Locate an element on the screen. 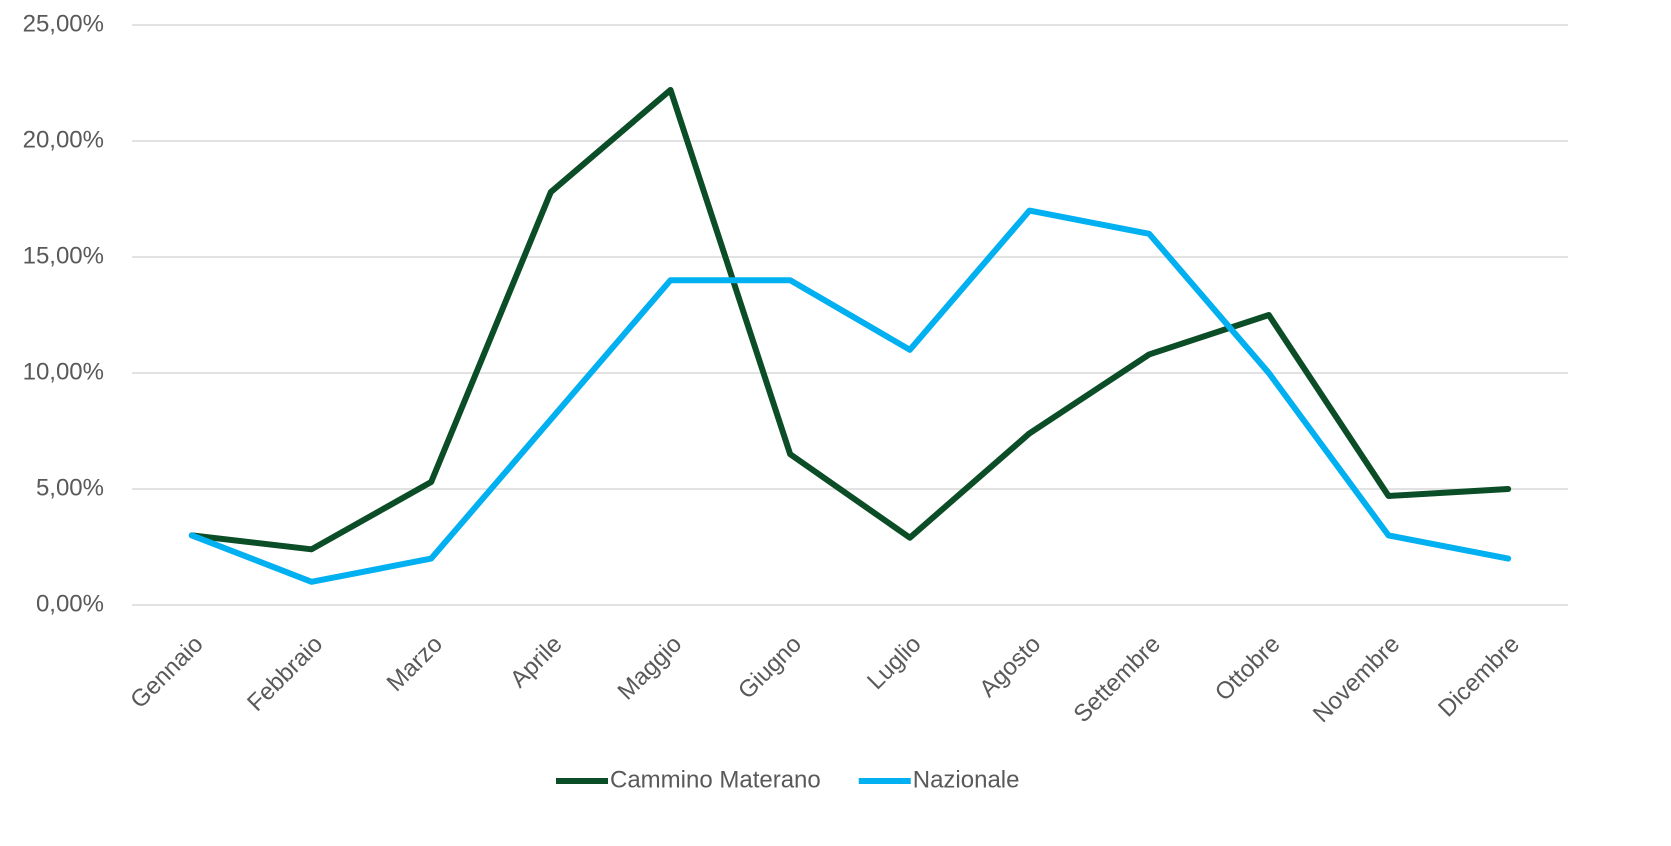 This screenshot has height=846, width=1671. legend: Cammino Materano Nazionale is located at coordinates (787, 779).